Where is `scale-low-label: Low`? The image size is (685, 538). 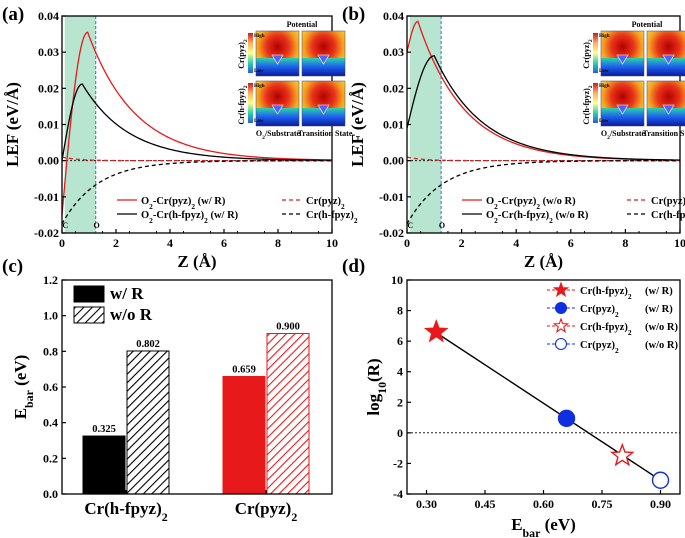 scale-low-label: Low is located at coordinates (604, 121).